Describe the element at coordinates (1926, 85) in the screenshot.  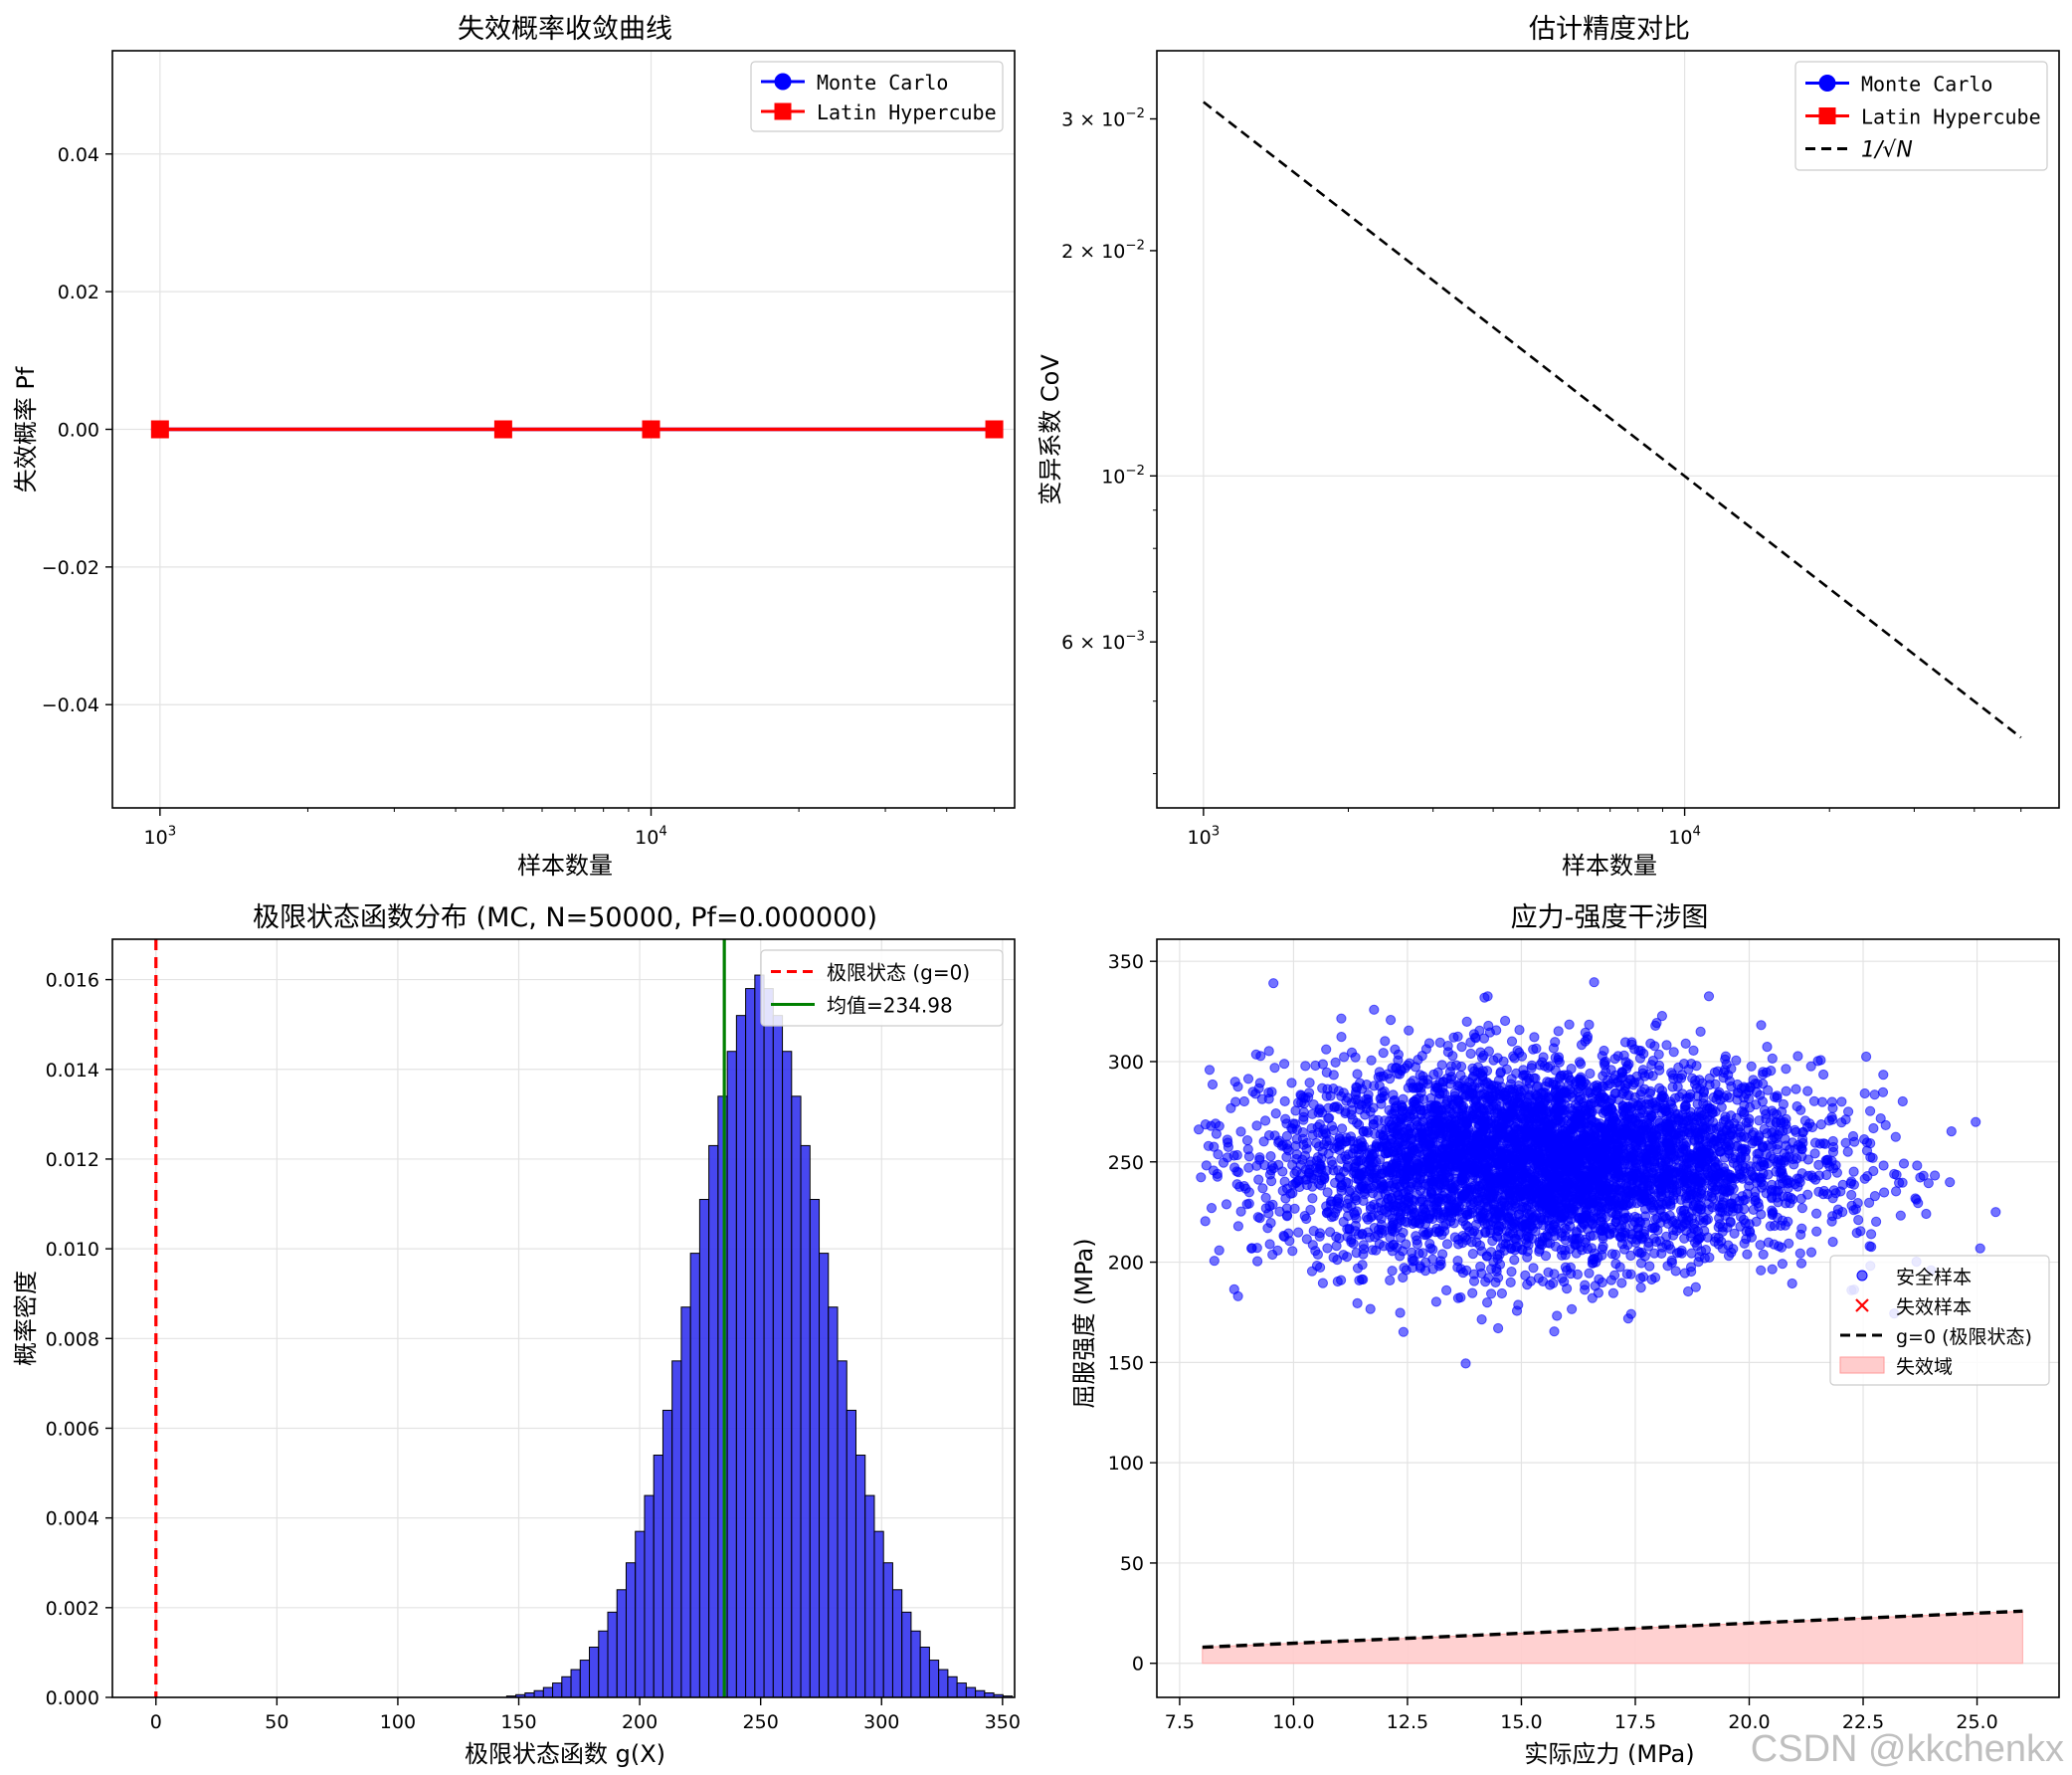
I see `cov-legend-label-0: Monte Carlo` at that location.